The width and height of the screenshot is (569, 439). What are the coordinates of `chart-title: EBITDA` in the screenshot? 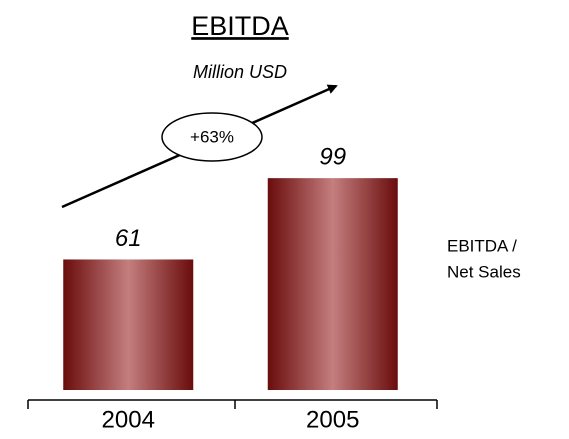 It's located at (240, 26).